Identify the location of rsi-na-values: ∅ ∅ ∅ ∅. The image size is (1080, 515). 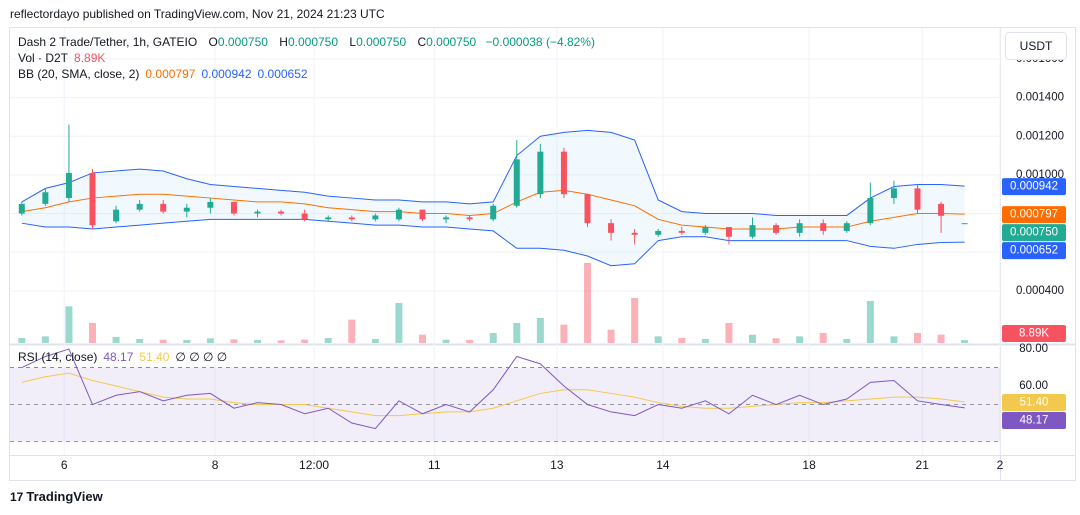
(201, 357).